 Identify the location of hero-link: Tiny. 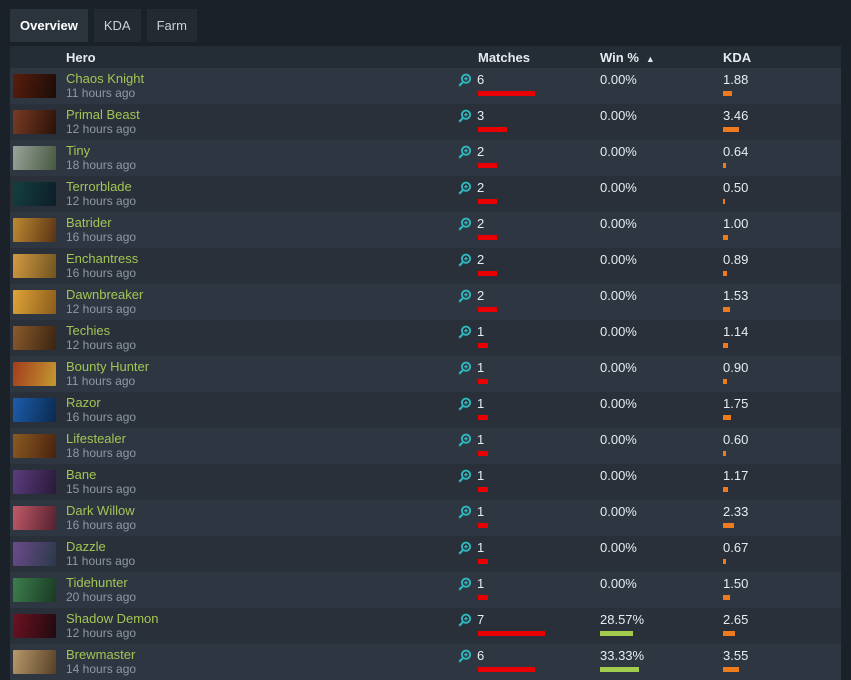
(78, 150).